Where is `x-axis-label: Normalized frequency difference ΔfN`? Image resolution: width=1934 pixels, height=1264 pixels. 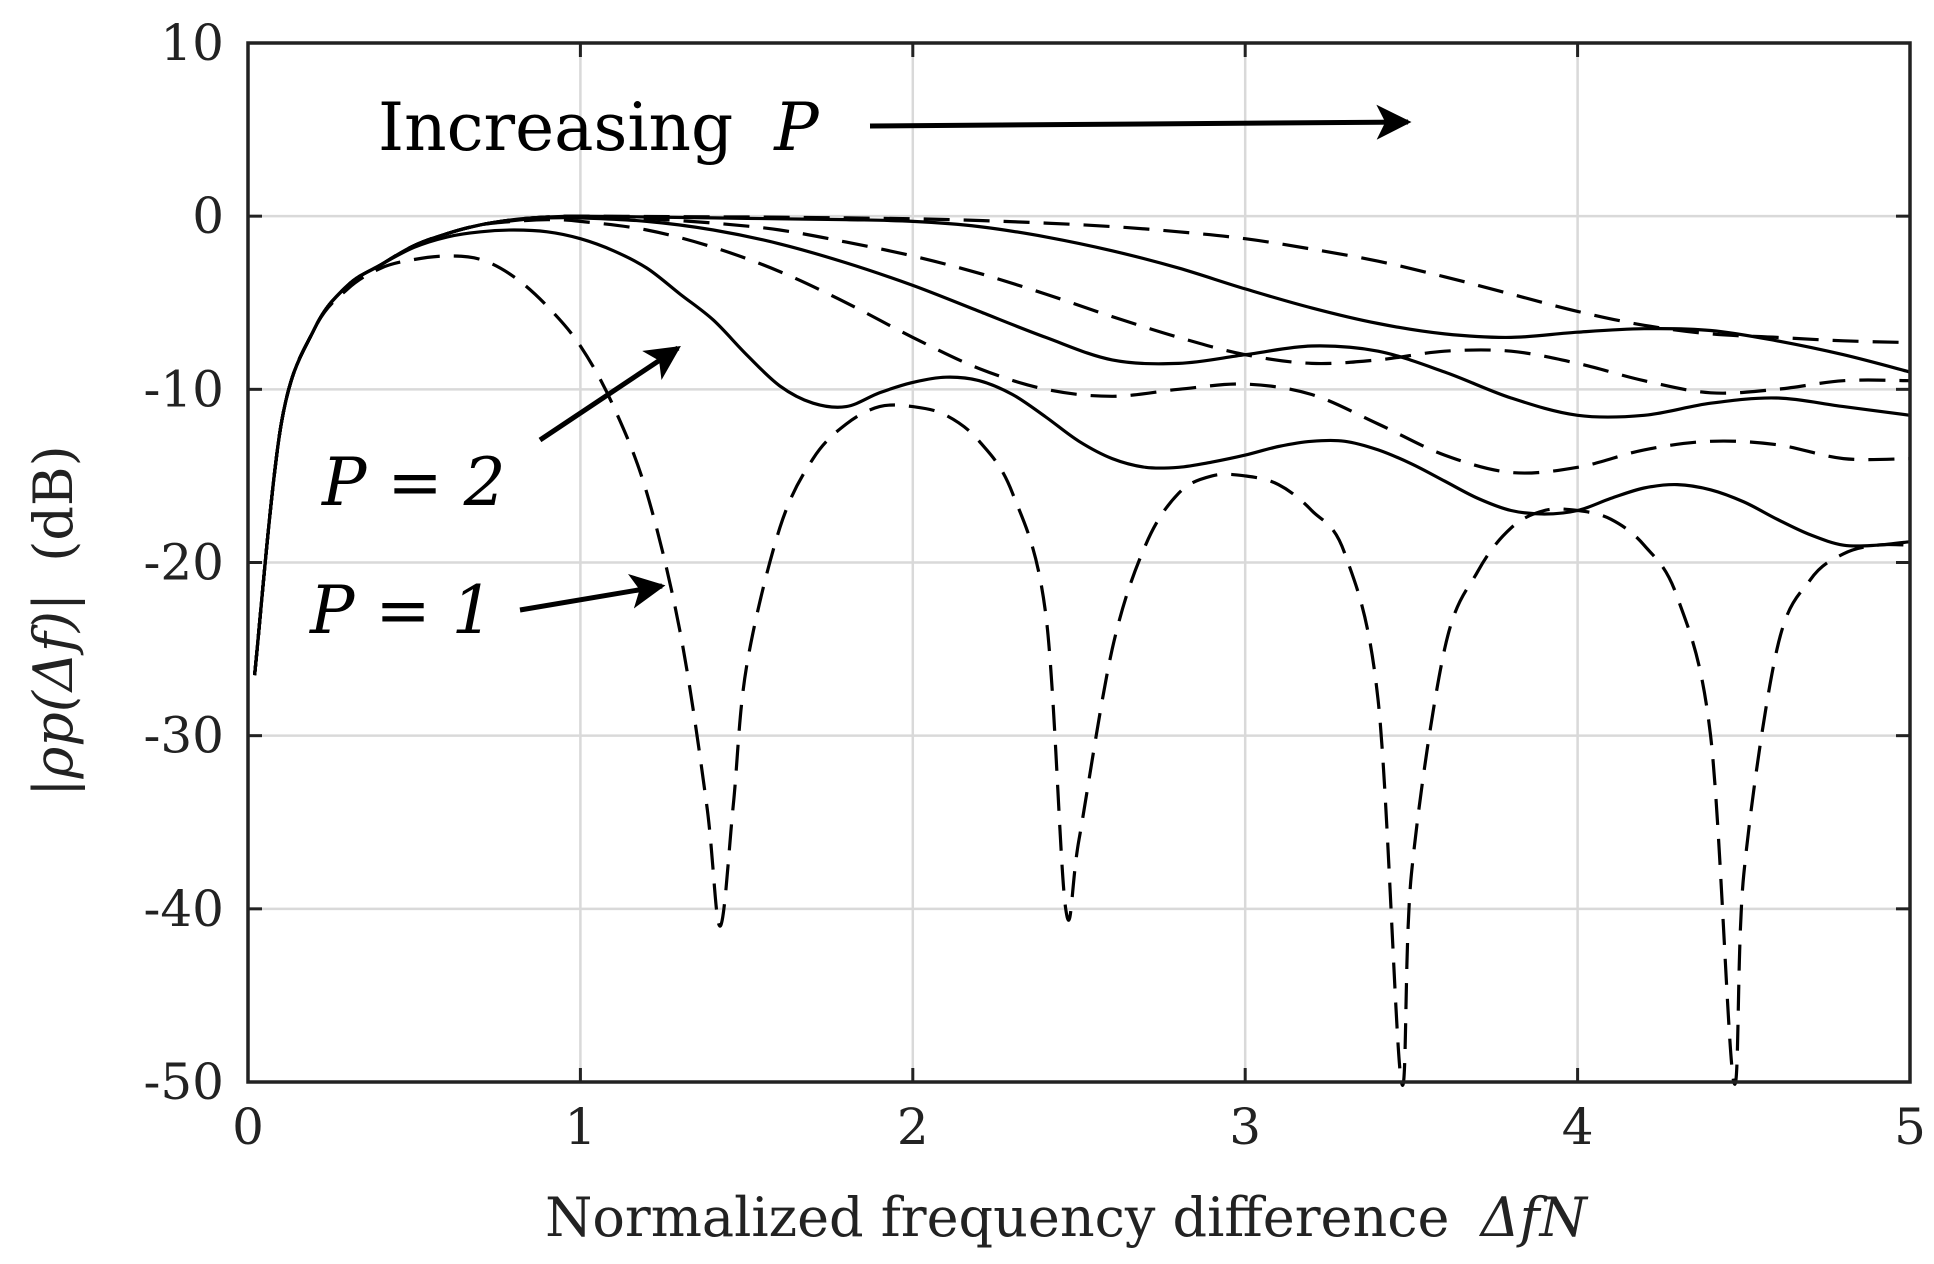
x-axis-label: Normalized frequency difference ΔfN is located at coordinates (1066, 1217).